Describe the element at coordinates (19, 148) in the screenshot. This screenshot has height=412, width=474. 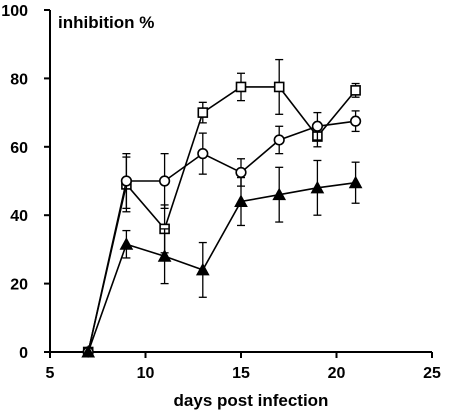
I see `y-tick-label: 60` at that location.